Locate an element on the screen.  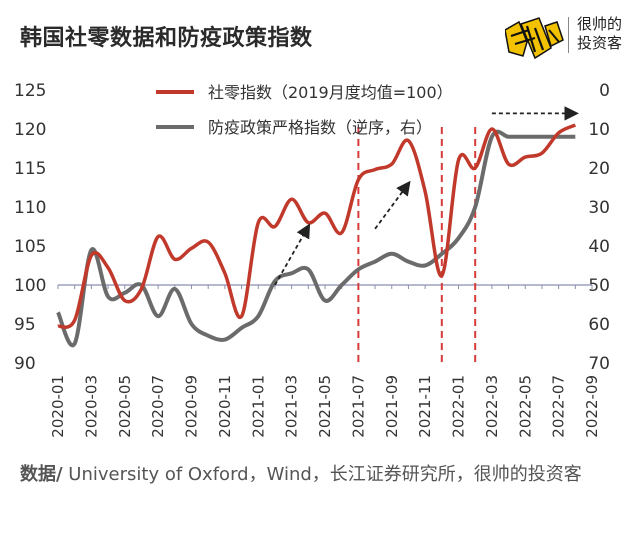
x-tick-label: 2022-01 is located at coordinates (459, 406).